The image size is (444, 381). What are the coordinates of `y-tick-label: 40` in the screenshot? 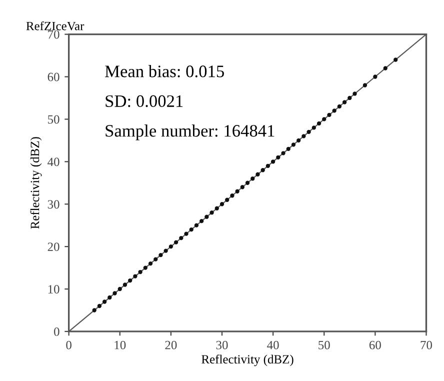 It's located at (54, 162).